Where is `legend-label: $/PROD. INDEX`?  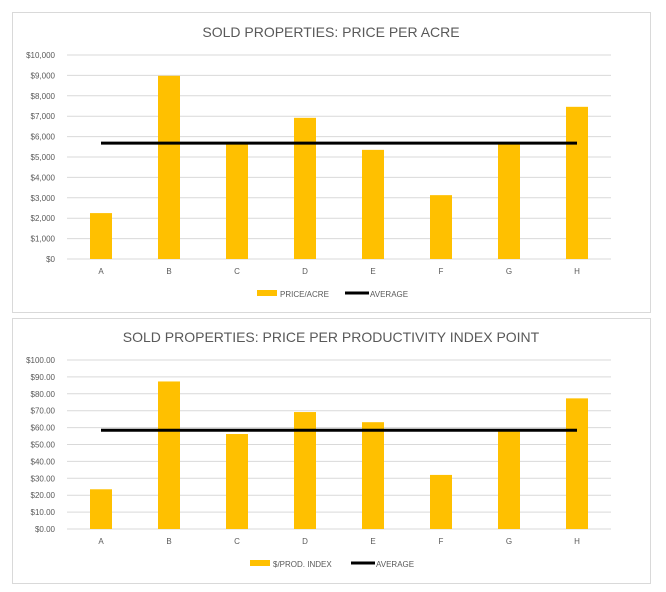 legend-label: $/PROD. INDEX is located at coordinates (302, 564).